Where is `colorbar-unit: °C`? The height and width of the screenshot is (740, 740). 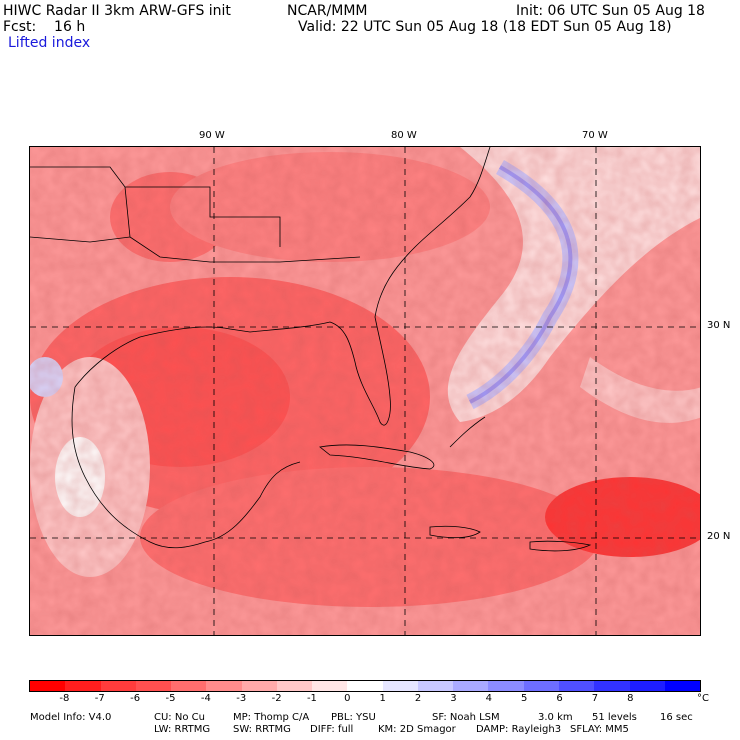
colorbar-unit: °C is located at coordinates (703, 698).